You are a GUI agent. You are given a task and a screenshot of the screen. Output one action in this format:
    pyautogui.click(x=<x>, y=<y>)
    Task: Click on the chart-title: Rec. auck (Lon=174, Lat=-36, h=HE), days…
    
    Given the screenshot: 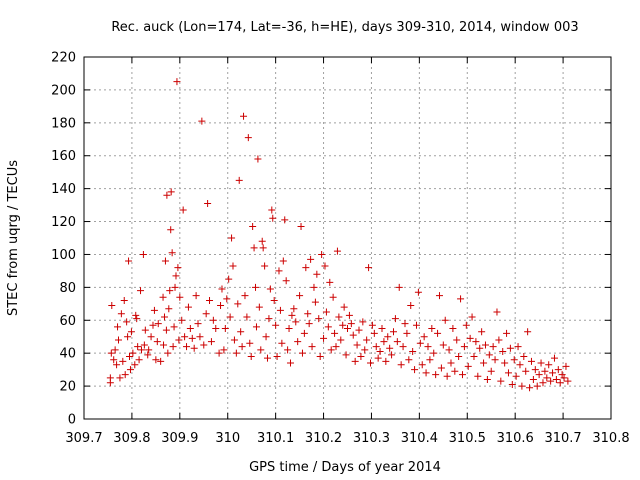 What is the action you would take?
    pyautogui.click(x=344, y=27)
    